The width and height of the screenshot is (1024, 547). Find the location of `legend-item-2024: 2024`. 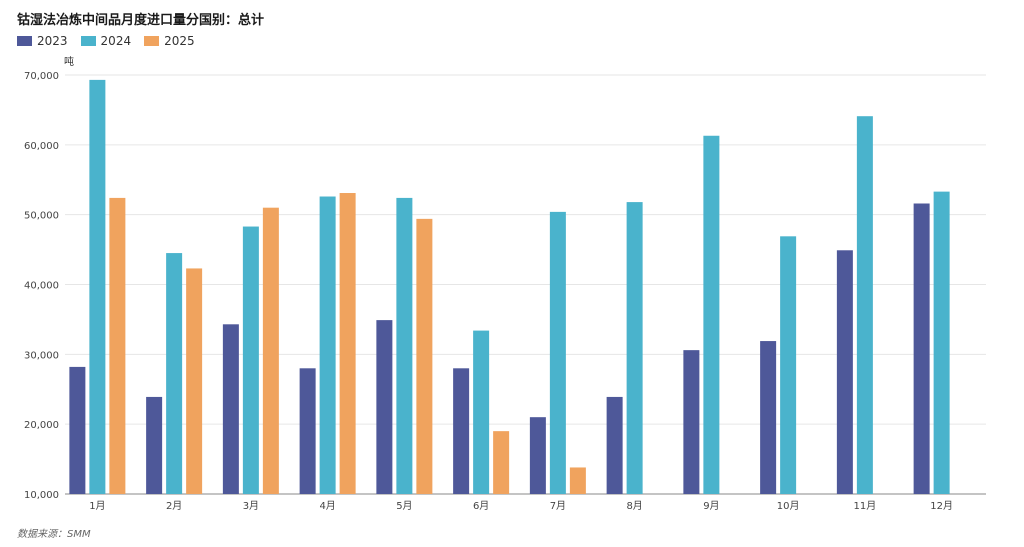

legend-item-2024: 2024 is located at coordinates (106, 41).